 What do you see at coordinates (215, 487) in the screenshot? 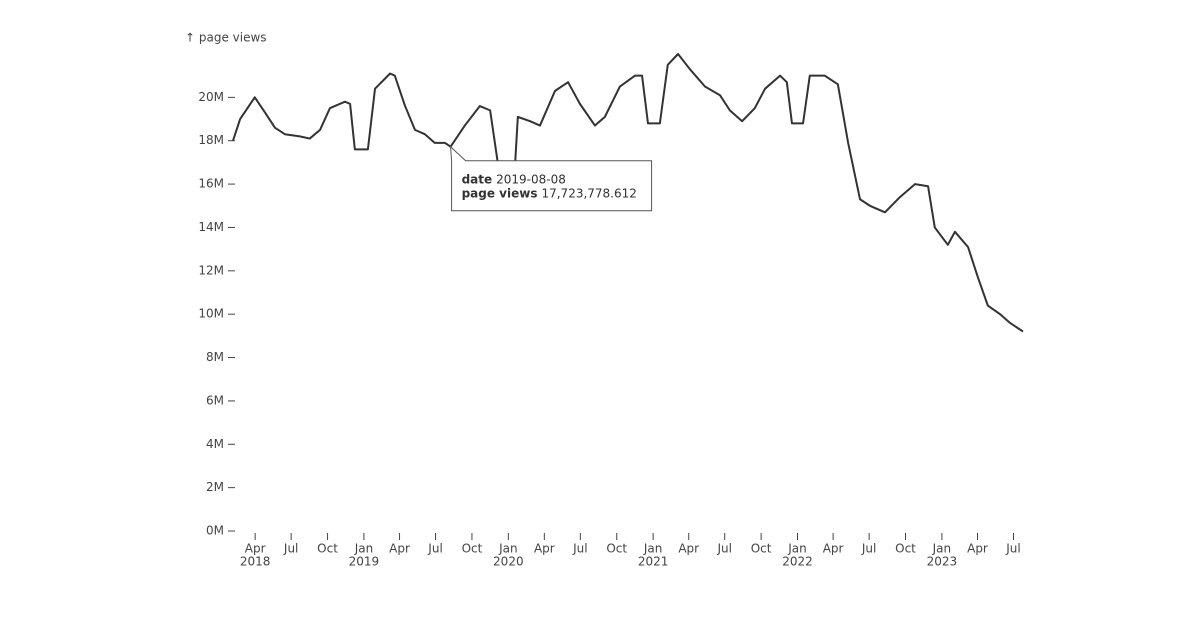
I see `y-tick-label: 2M` at bounding box center [215, 487].